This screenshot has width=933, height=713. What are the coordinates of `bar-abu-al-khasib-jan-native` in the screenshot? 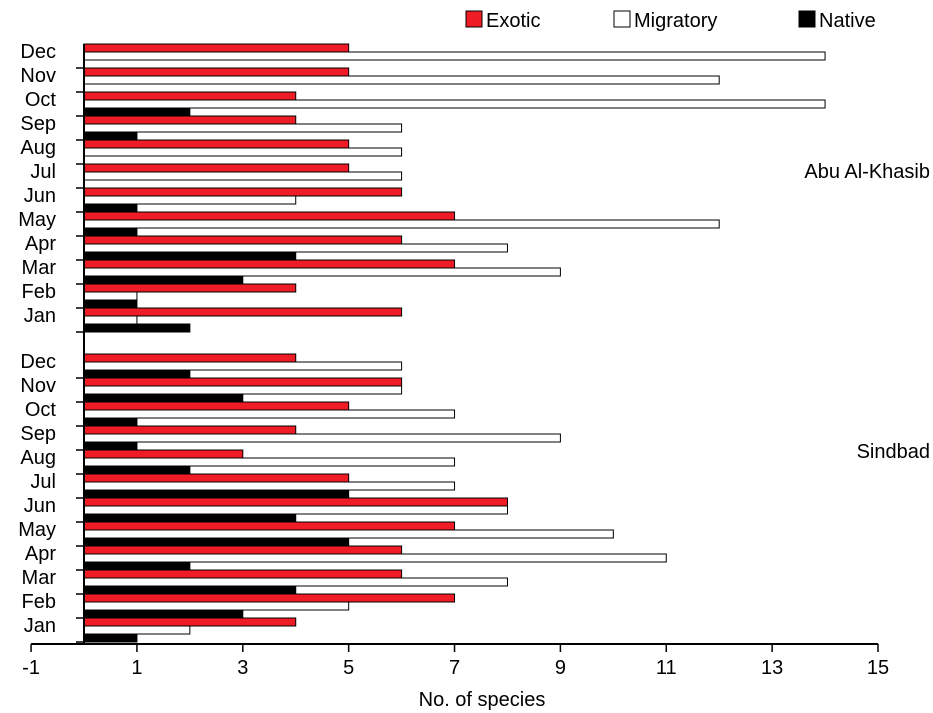 It's located at (137, 328).